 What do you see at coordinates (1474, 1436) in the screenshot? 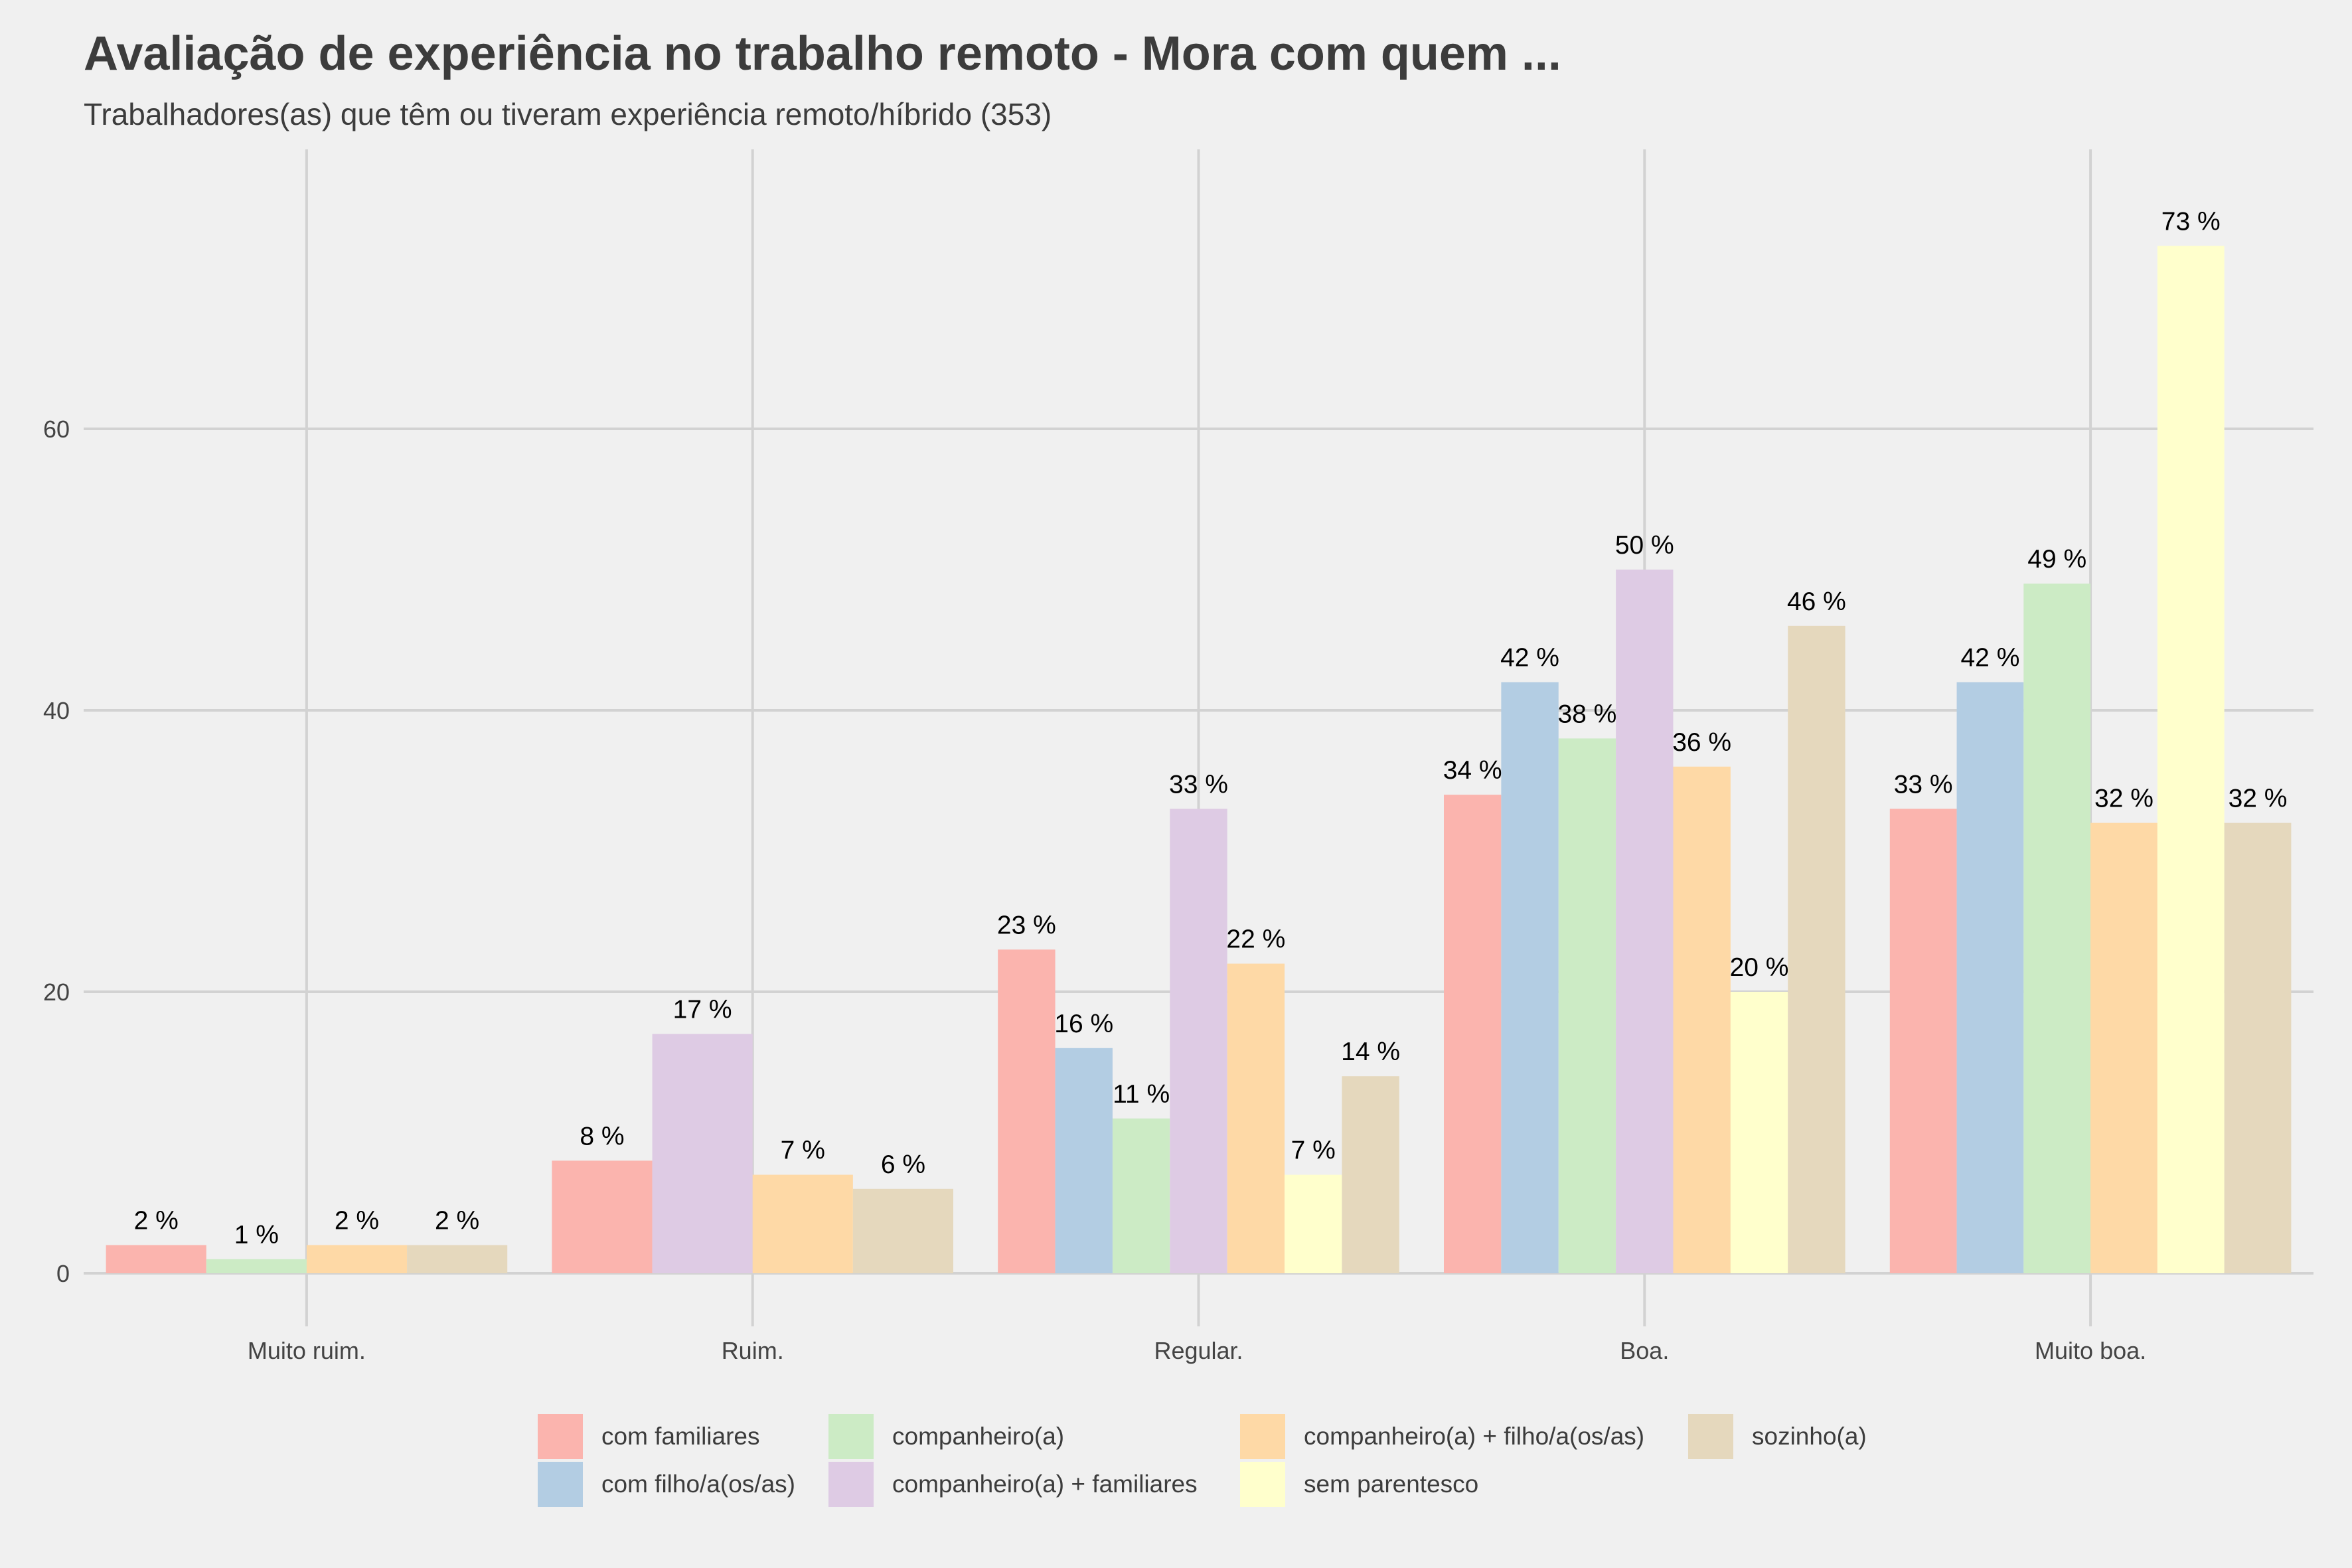
I see `legend-label: companheiro(a) + filho/a(os/as)` at bounding box center [1474, 1436].